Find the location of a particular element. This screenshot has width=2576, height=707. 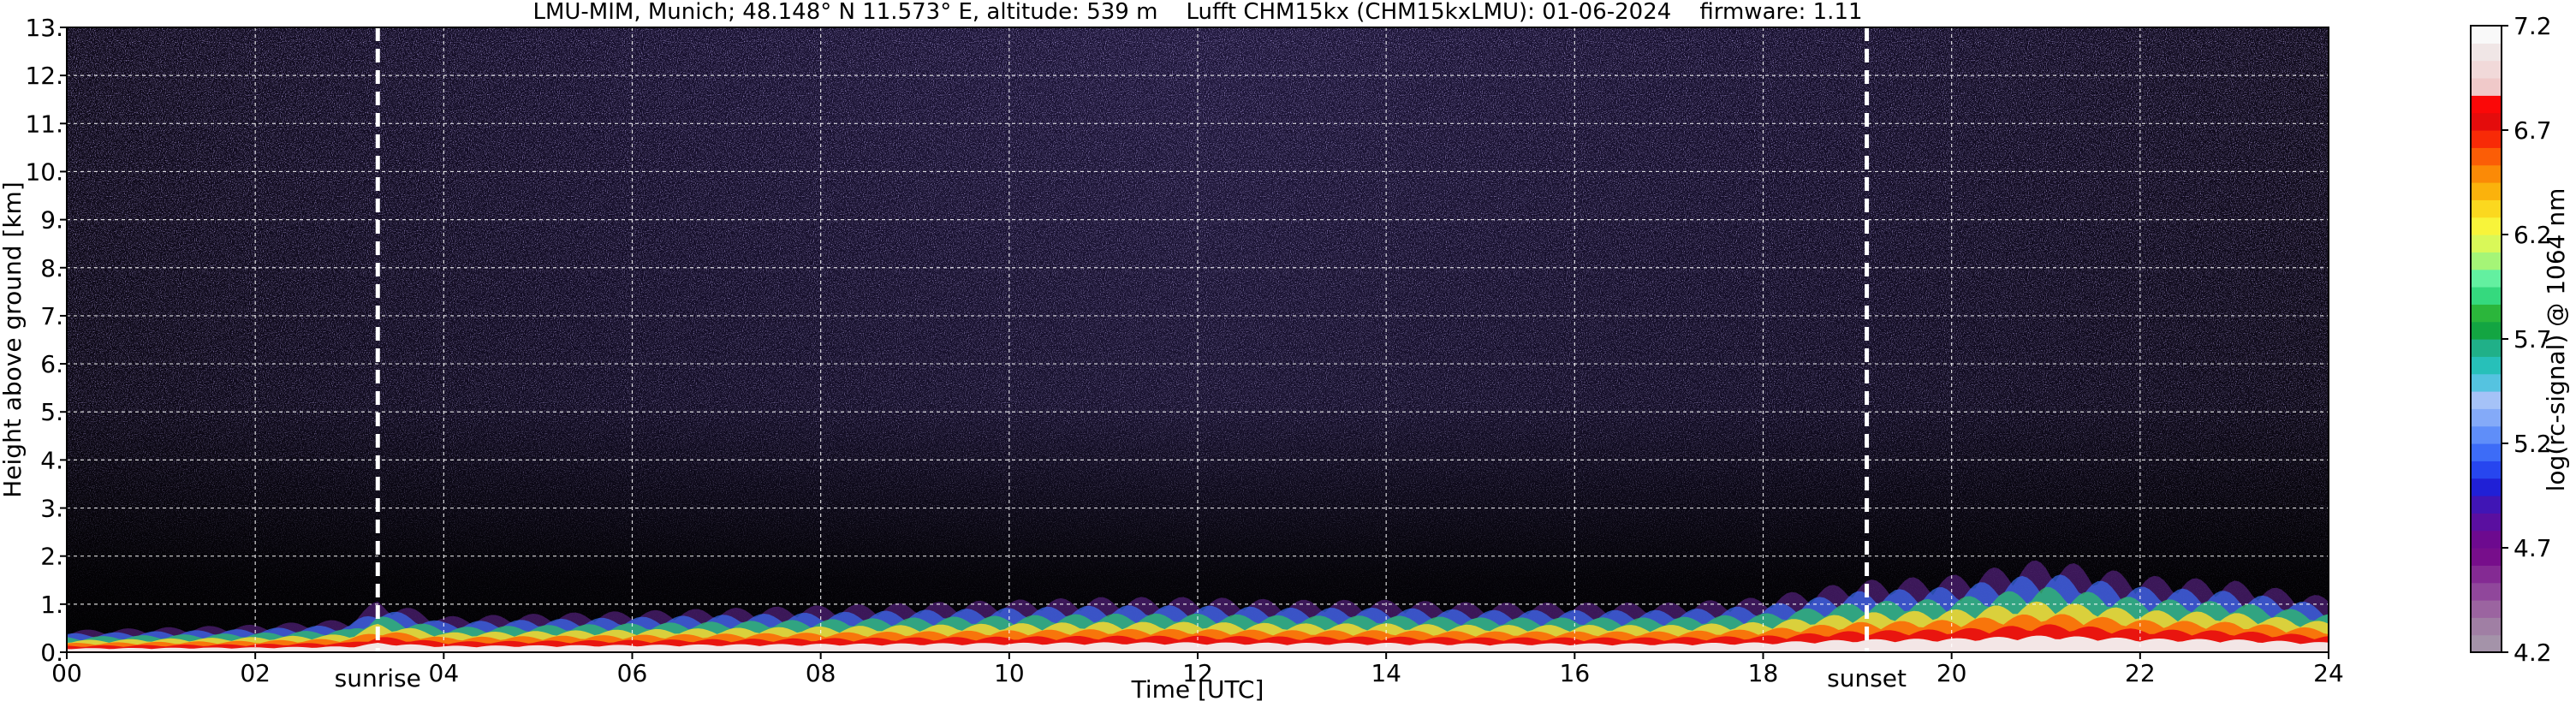

x-tick-label: 10 is located at coordinates (1009, 673).